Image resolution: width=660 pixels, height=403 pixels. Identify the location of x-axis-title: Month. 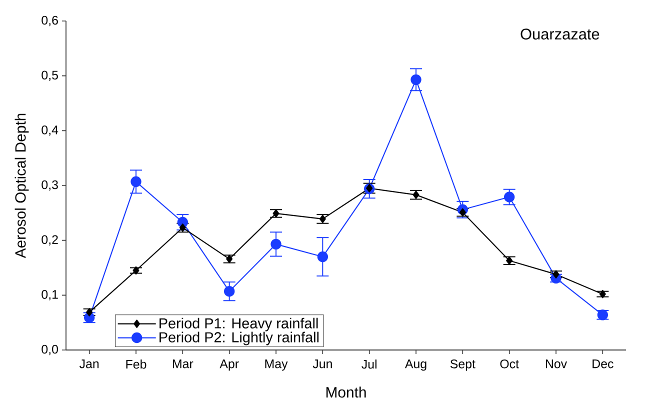
(346, 392).